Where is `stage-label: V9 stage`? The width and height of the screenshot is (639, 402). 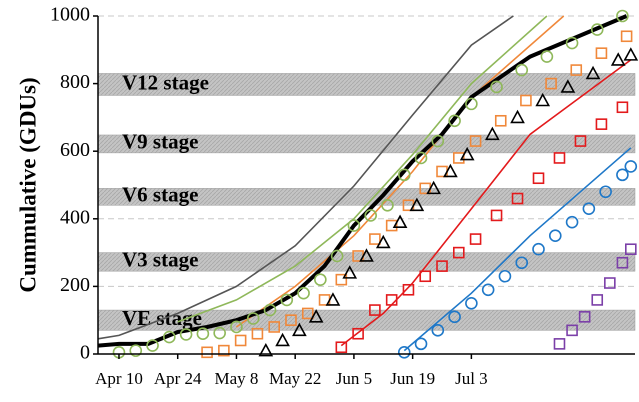 stage-label: V9 stage is located at coordinates (160, 142).